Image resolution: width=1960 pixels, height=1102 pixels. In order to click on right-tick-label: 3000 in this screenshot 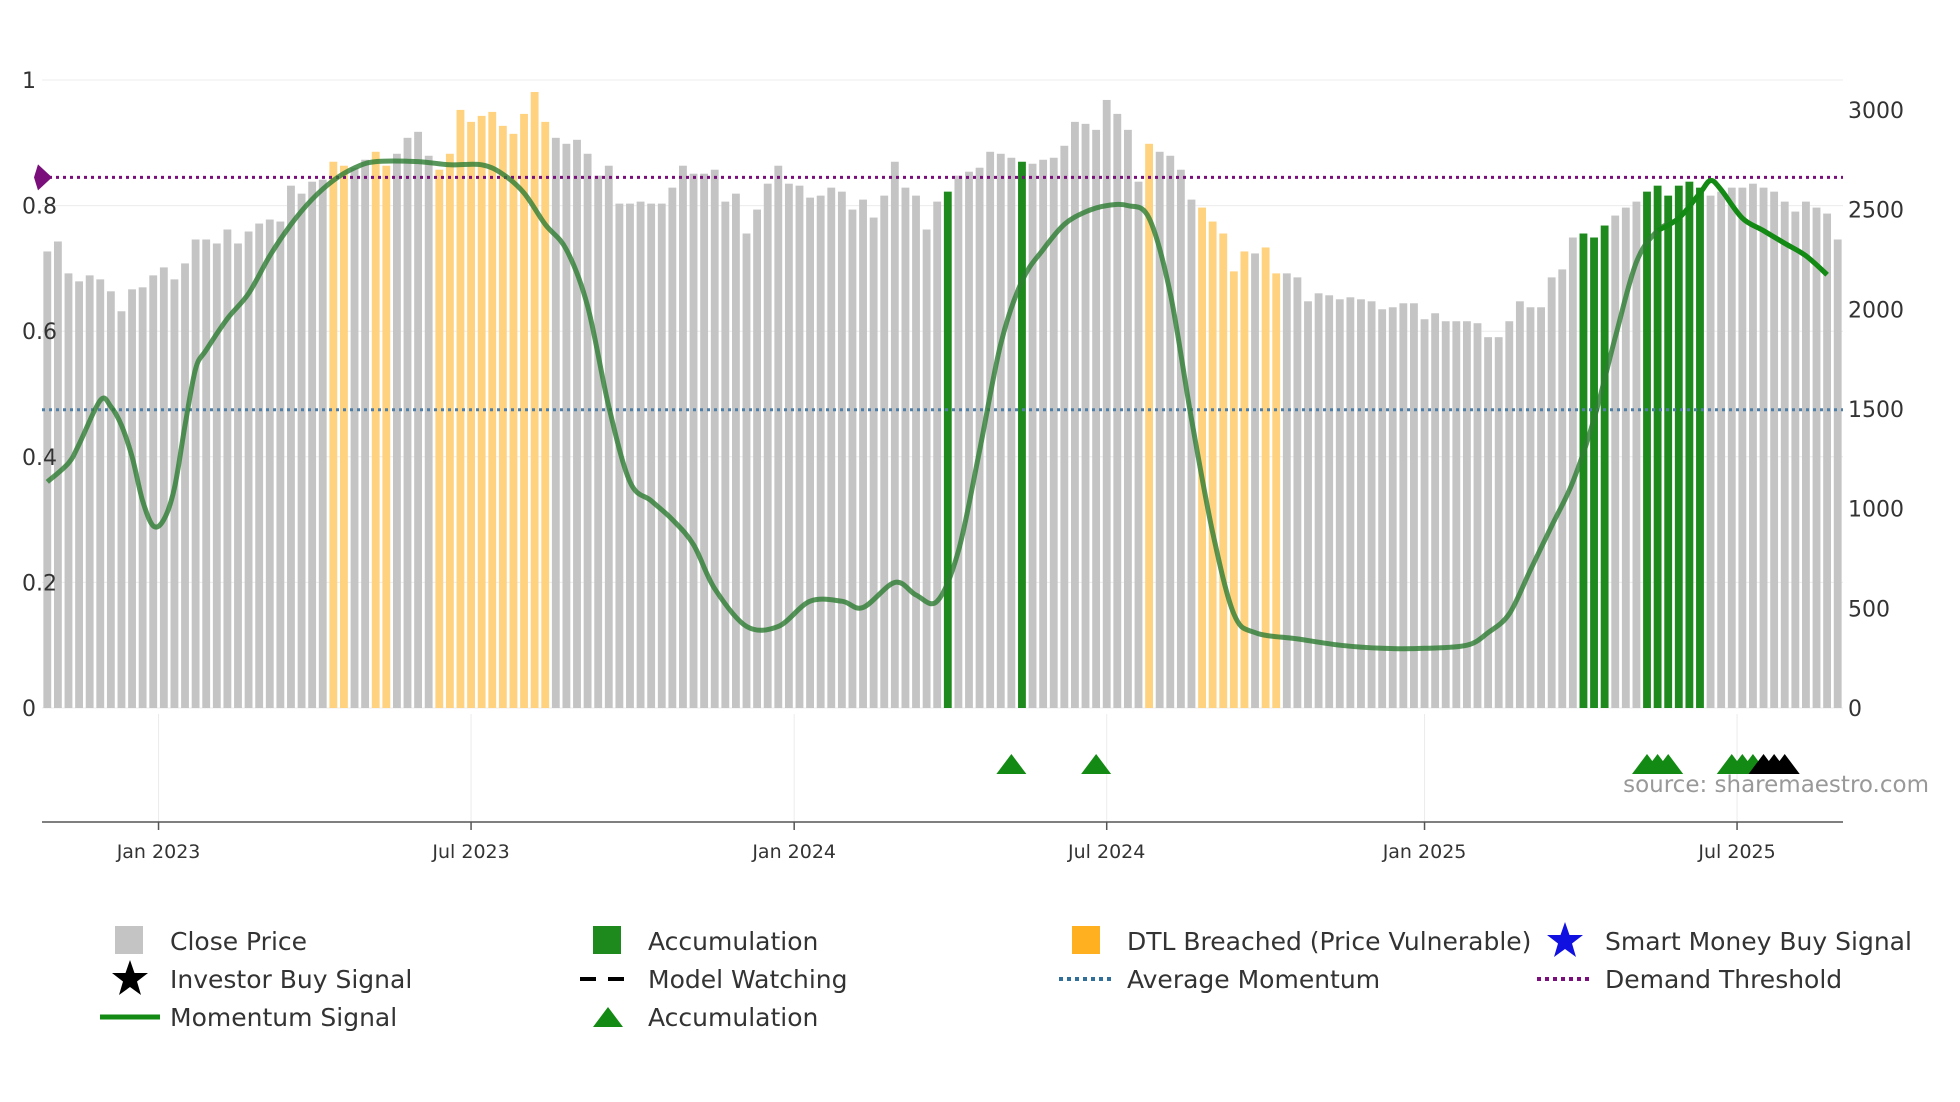, I will do `click(1876, 111)`.